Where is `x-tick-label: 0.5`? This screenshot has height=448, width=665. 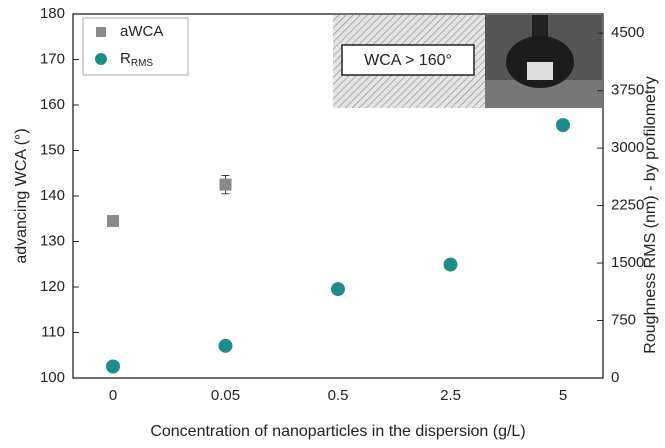 x-tick-label: 0.5 is located at coordinates (338, 395).